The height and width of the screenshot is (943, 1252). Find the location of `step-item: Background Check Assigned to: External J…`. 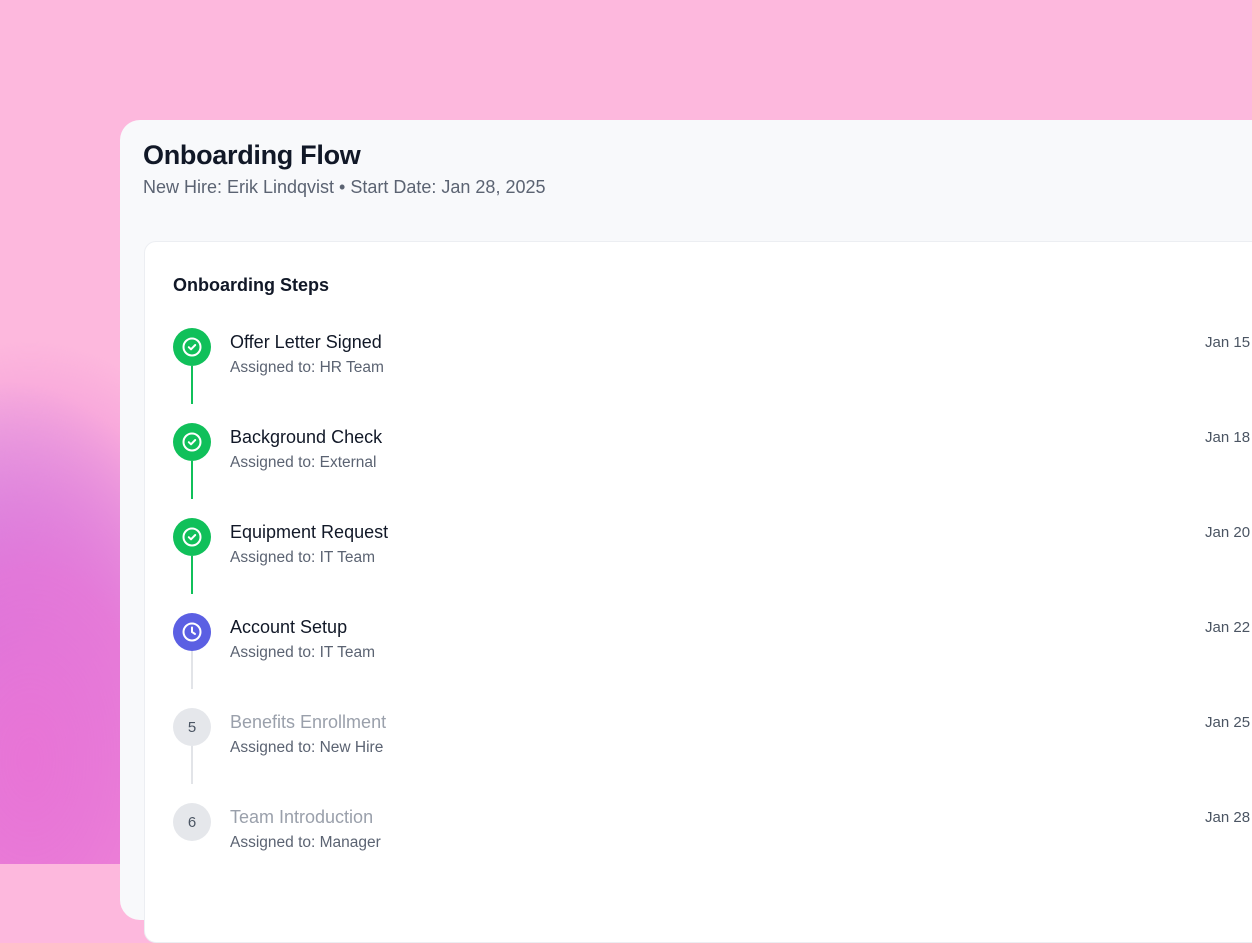

step-item: Background Check Assigned to: External J… is located at coordinates (712, 470).